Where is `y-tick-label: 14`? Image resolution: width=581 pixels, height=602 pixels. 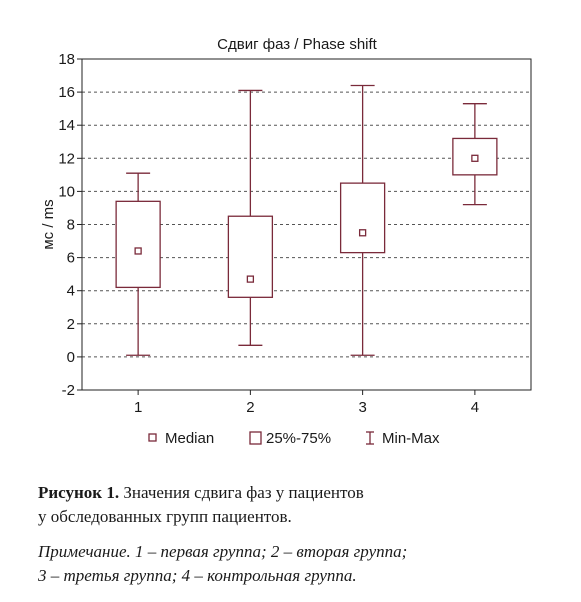 y-tick-label: 14 is located at coordinates (66, 125).